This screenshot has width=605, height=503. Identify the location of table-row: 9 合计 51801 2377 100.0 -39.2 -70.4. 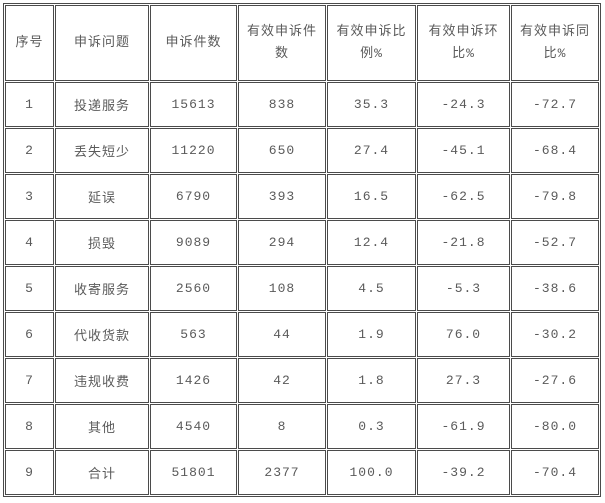
(302, 472).